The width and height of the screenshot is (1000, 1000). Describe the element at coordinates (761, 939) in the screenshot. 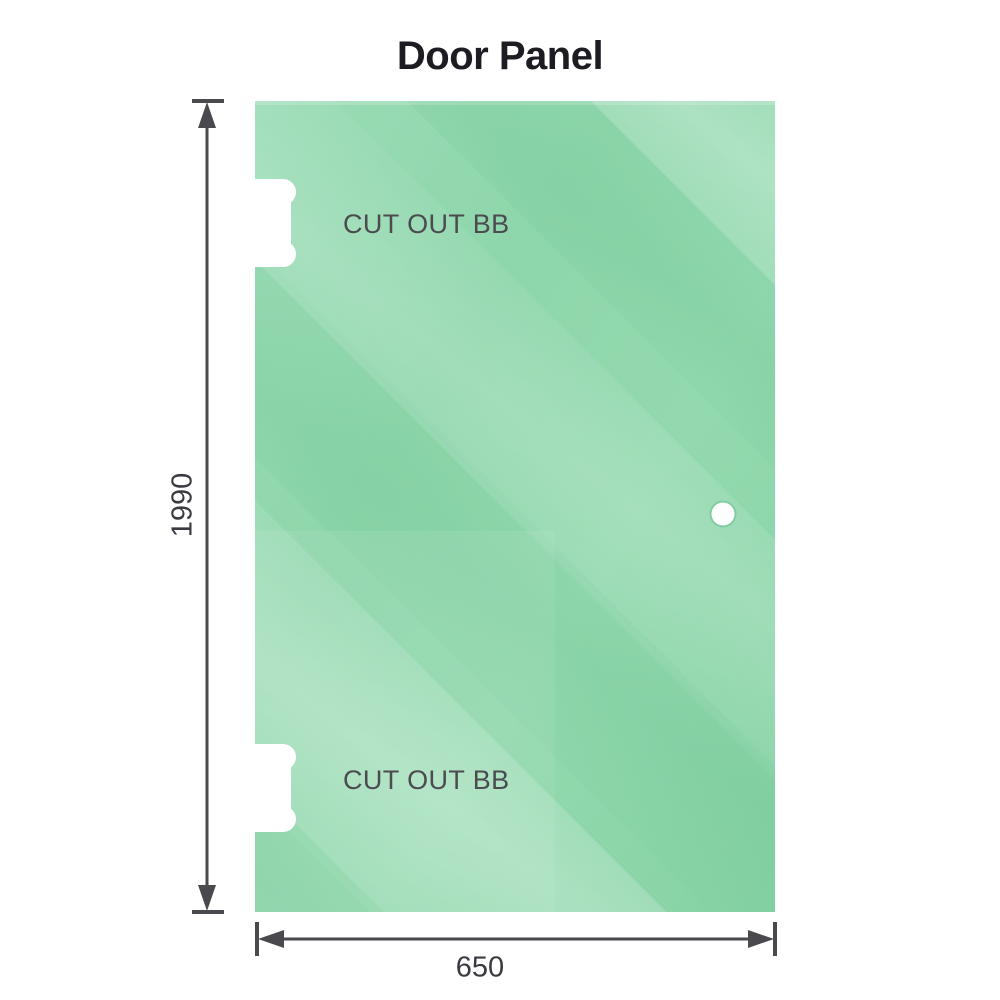

I see `dim-width-arrow-right` at that location.